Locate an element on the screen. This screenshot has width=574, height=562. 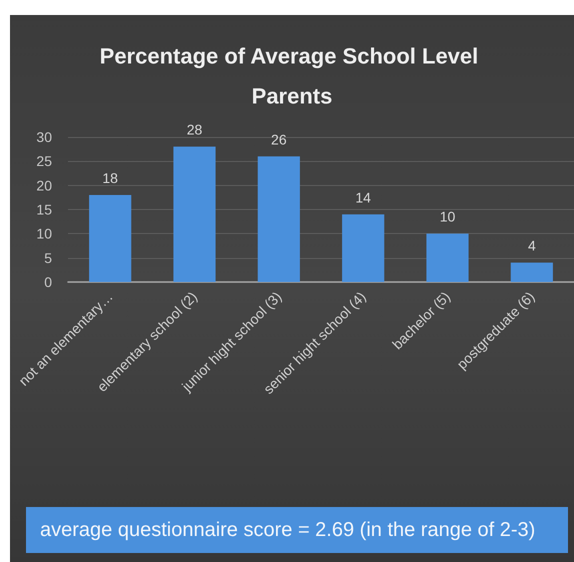
y-tick-label: 5 is located at coordinates (48, 258).